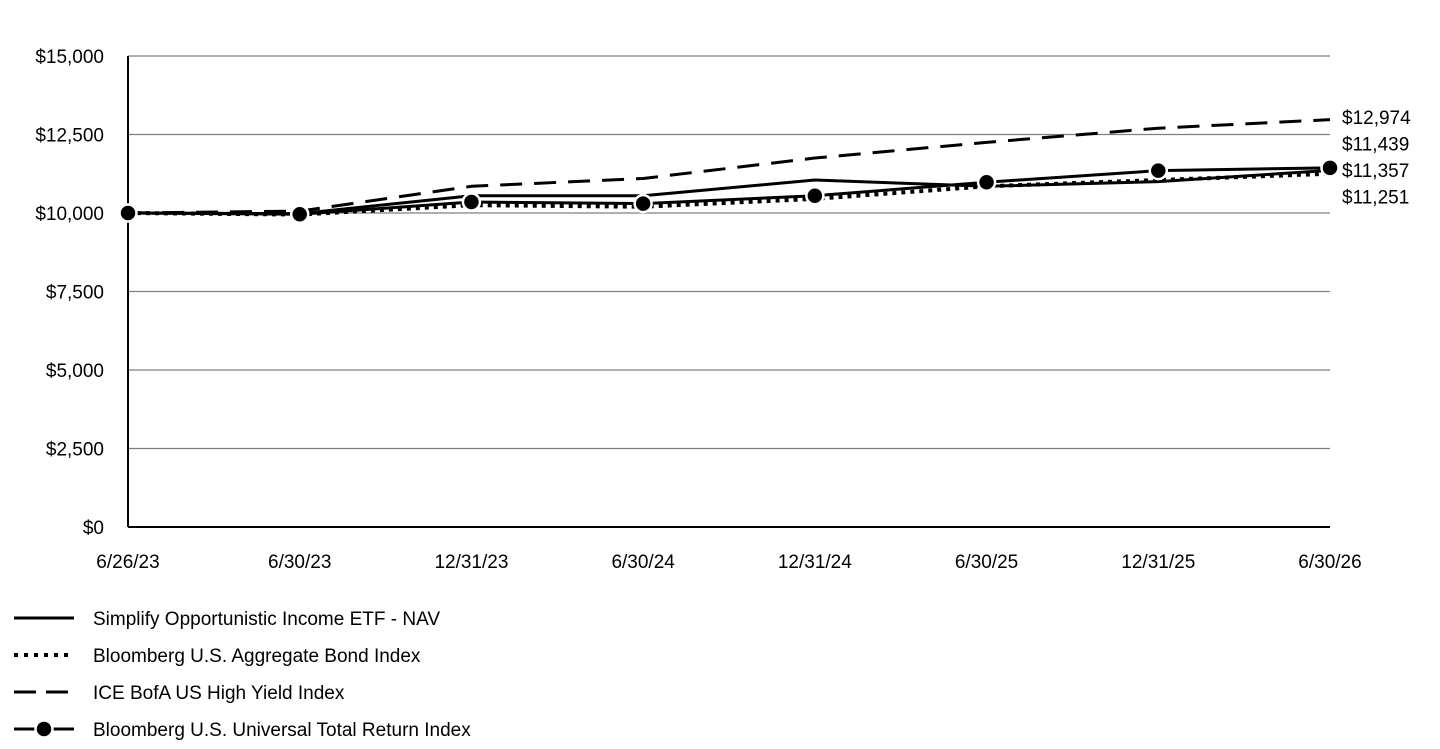  Describe the element at coordinates (44, 729) in the screenshot. I see `legend-marker` at that location.